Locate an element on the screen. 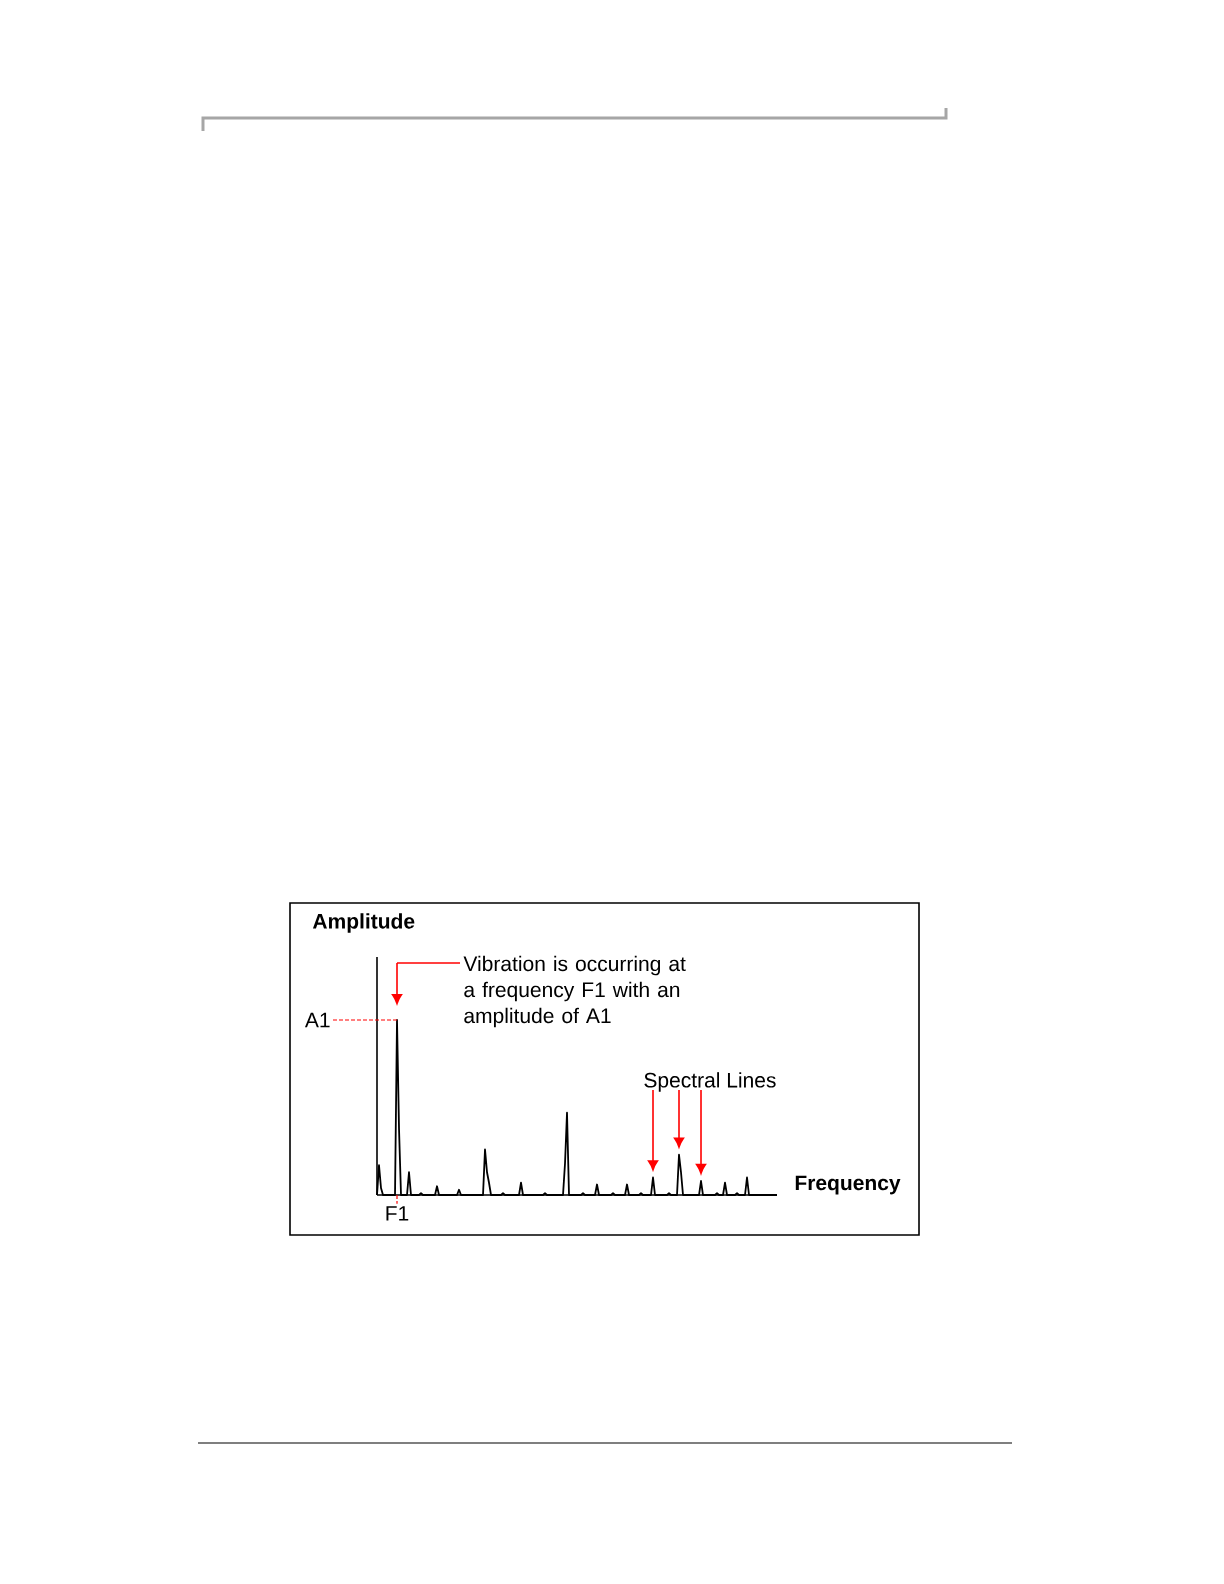  annotation: Vibration is occurring at a frequency F1 with an amplitude of A1 is located at coordinates (574, 991).